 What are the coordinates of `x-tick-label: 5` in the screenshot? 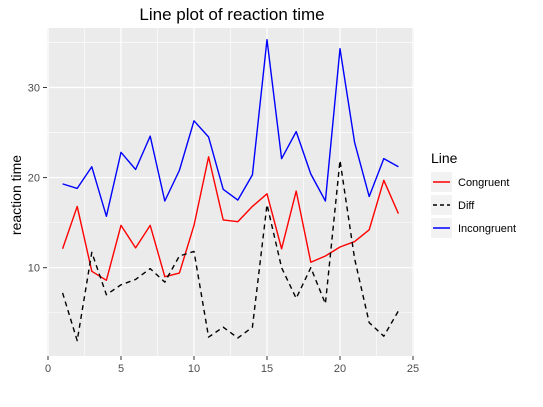 It's located at (121, 369).